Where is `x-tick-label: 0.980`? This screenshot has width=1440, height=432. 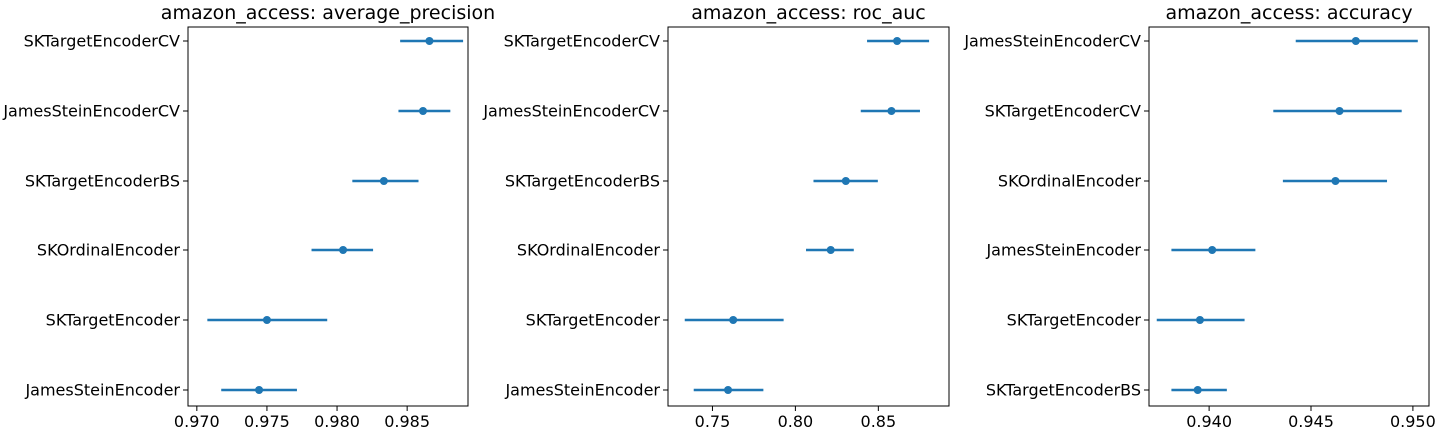
x-tick-label: 0.980 is located at coordinates (337, 421).